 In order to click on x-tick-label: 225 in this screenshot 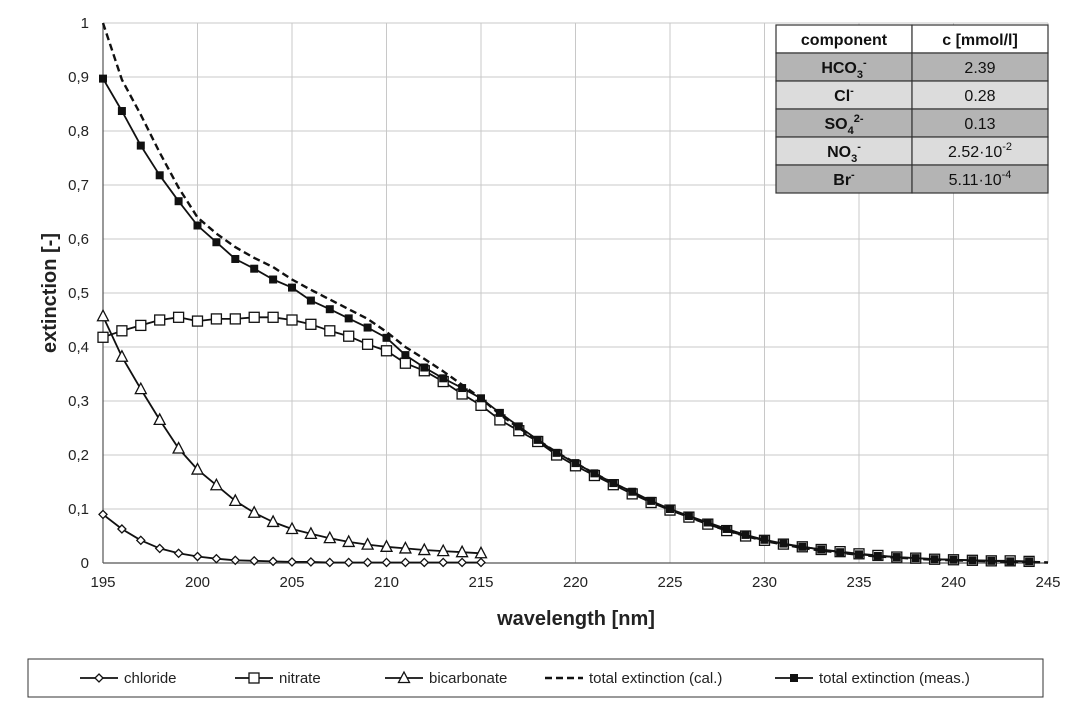, I will do `click(669, 582)`.